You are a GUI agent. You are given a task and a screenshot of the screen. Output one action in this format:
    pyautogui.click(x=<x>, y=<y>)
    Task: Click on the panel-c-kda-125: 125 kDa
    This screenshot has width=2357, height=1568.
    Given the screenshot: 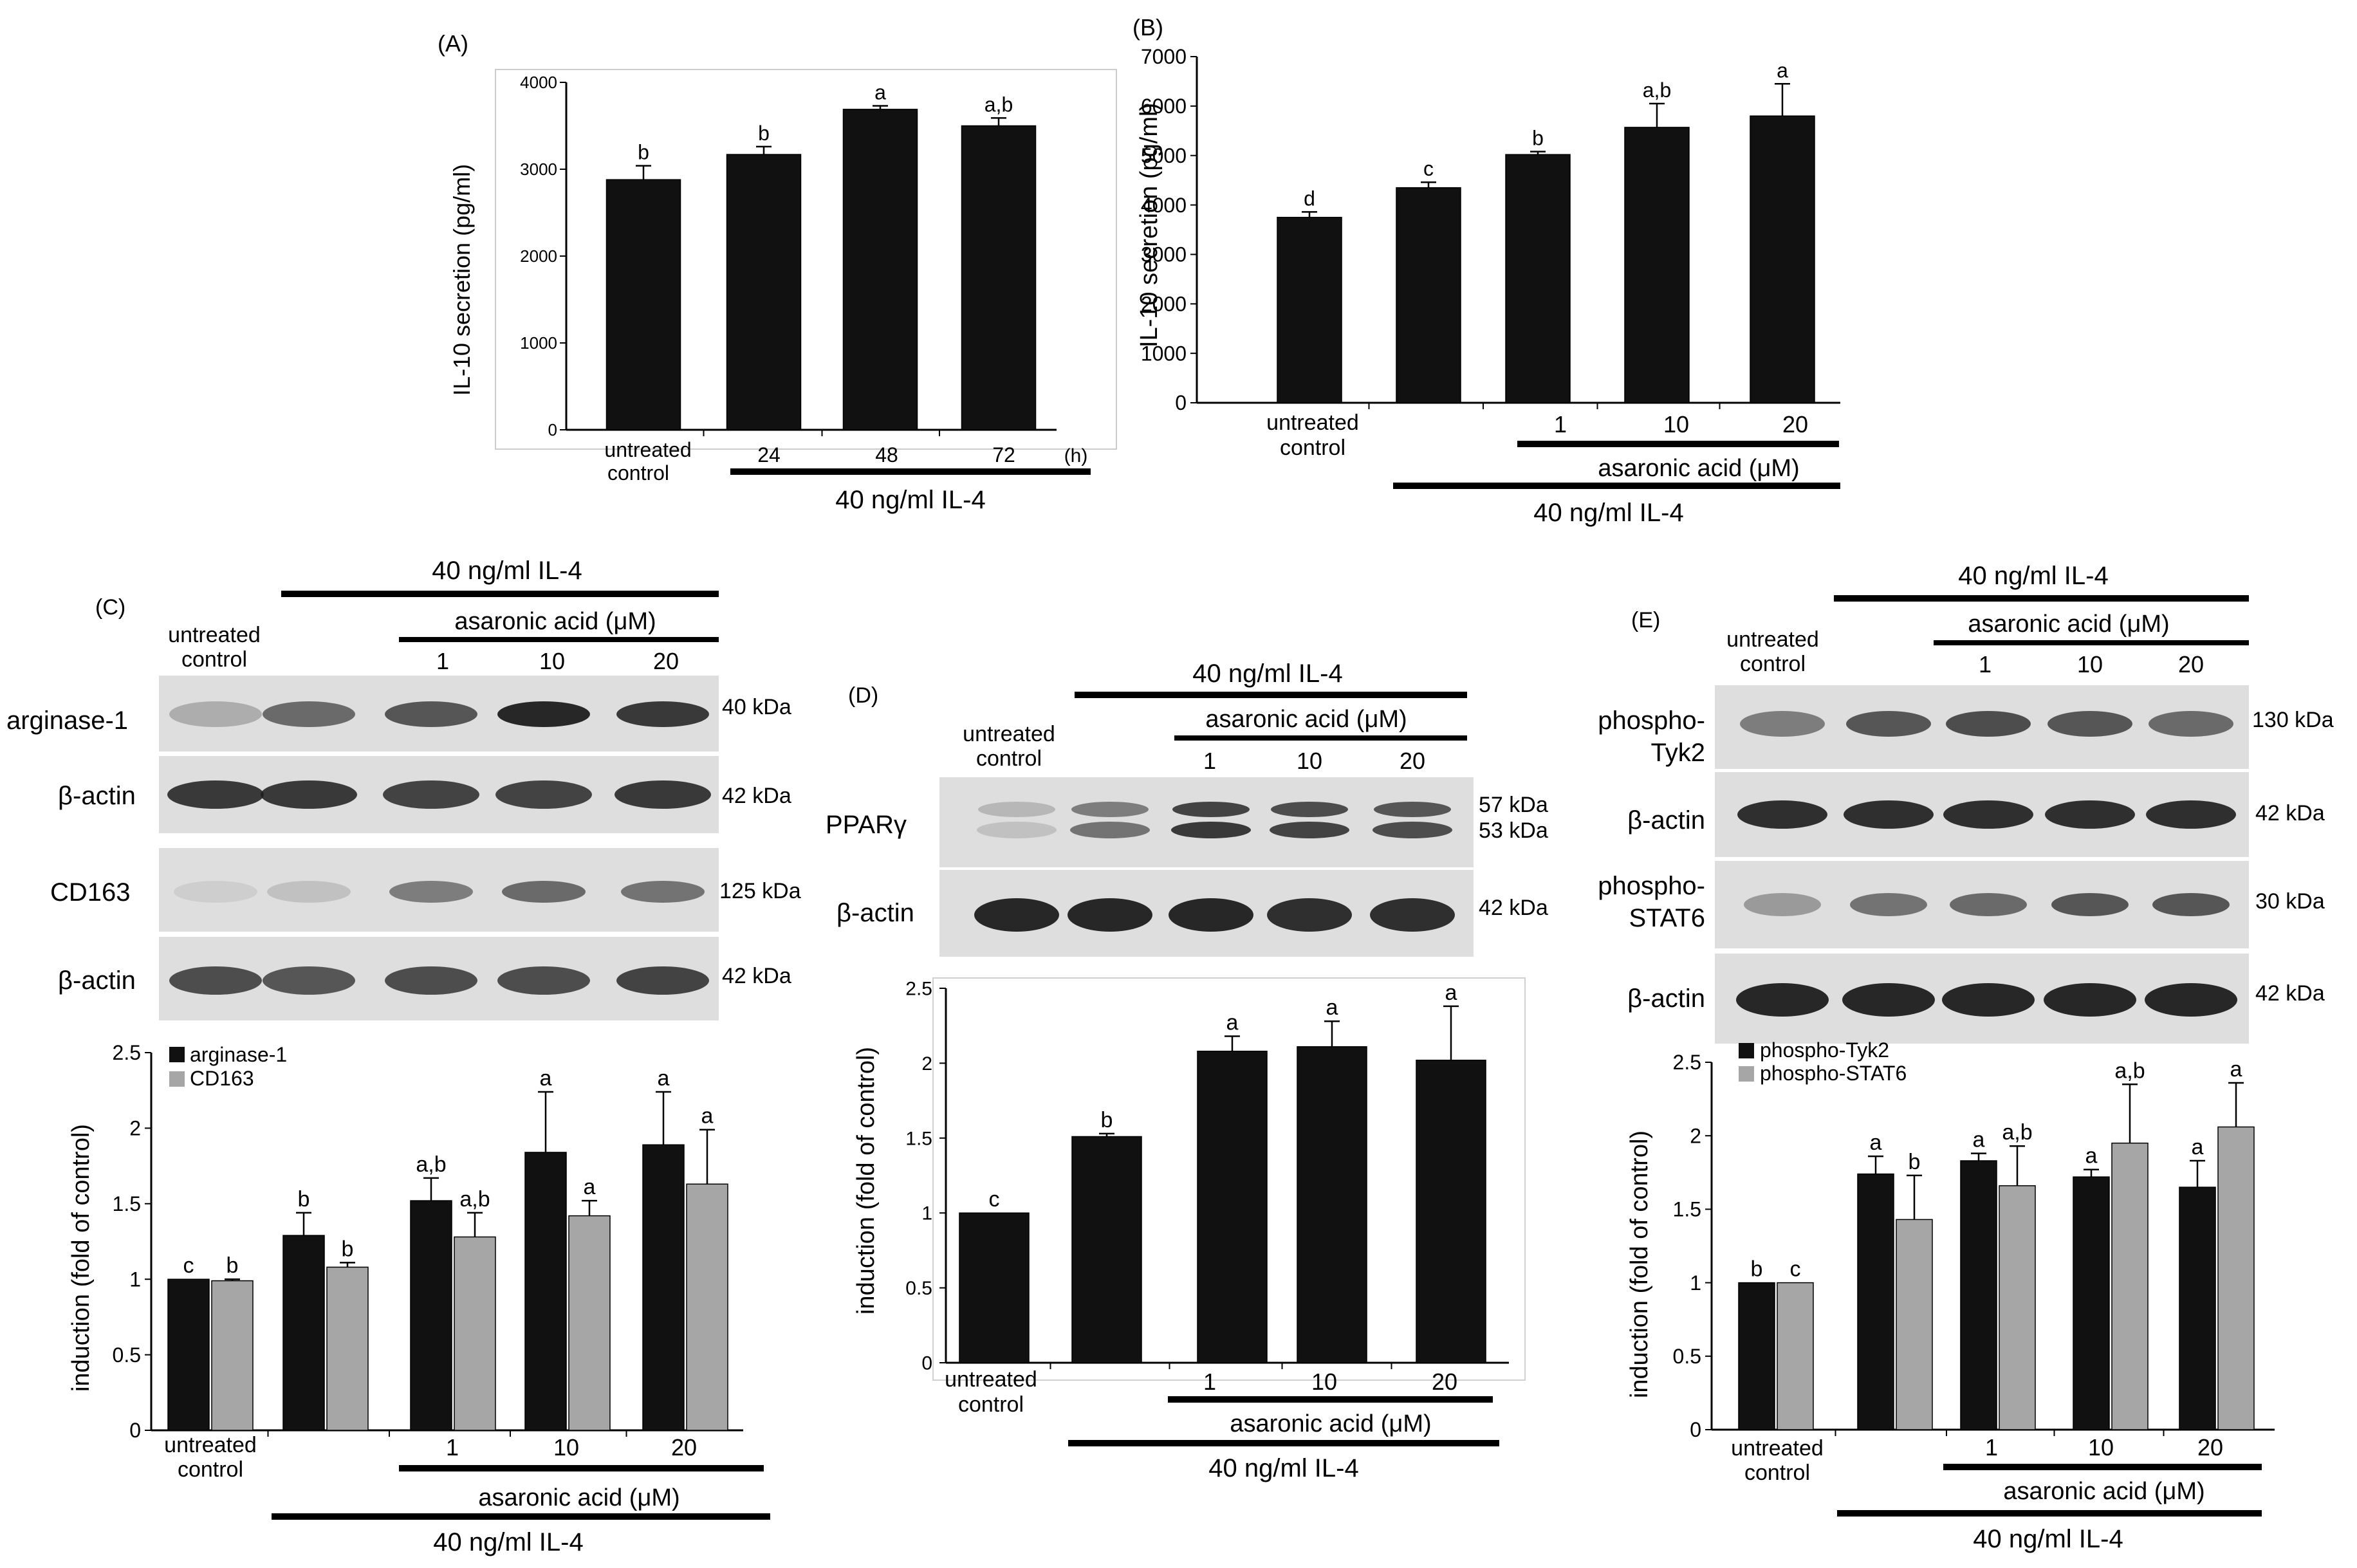 What is the action you would take?
    pyautogui.click(x=760, y=891)
    